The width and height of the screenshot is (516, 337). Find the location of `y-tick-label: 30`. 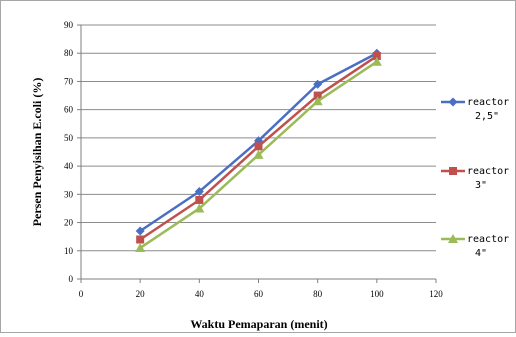

y-tick-label: 30 is located at coordinates (69, 194).